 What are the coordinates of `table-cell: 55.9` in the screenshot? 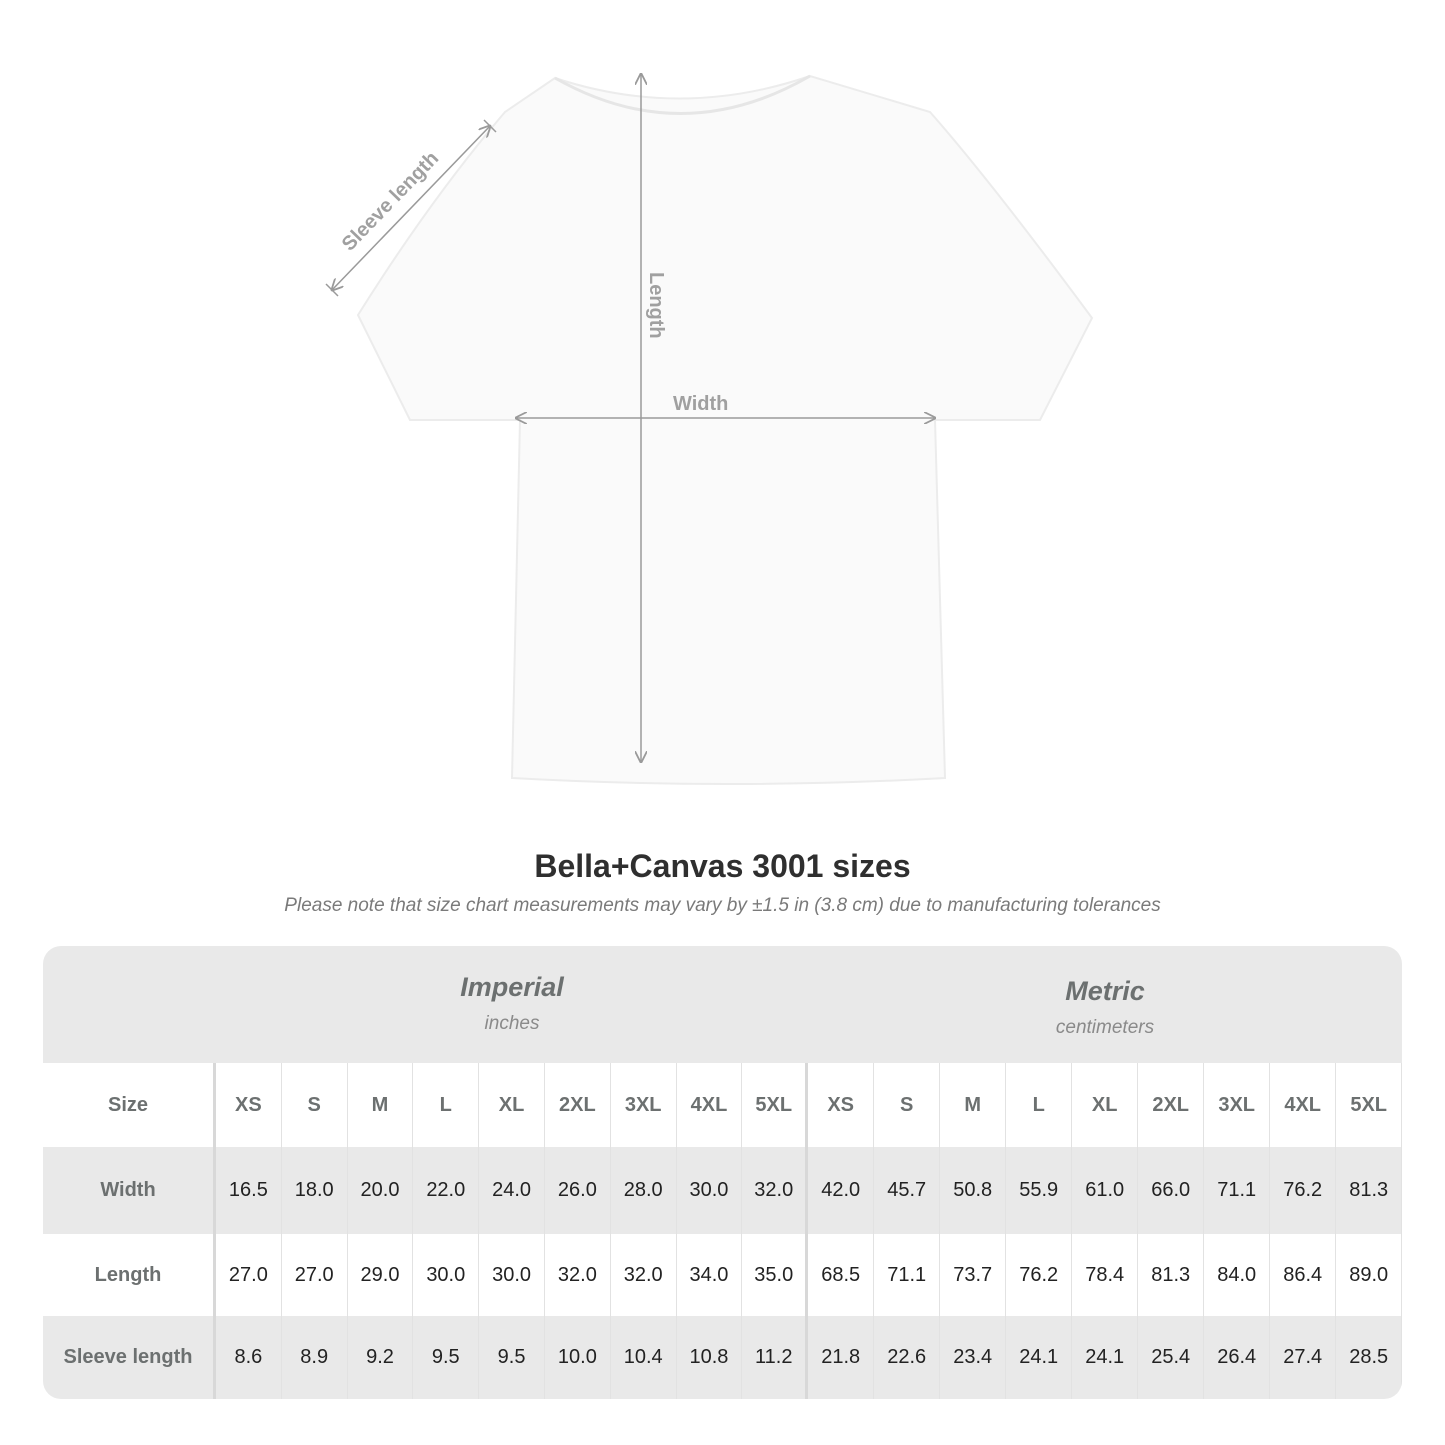 It's located at (1039, 1190).